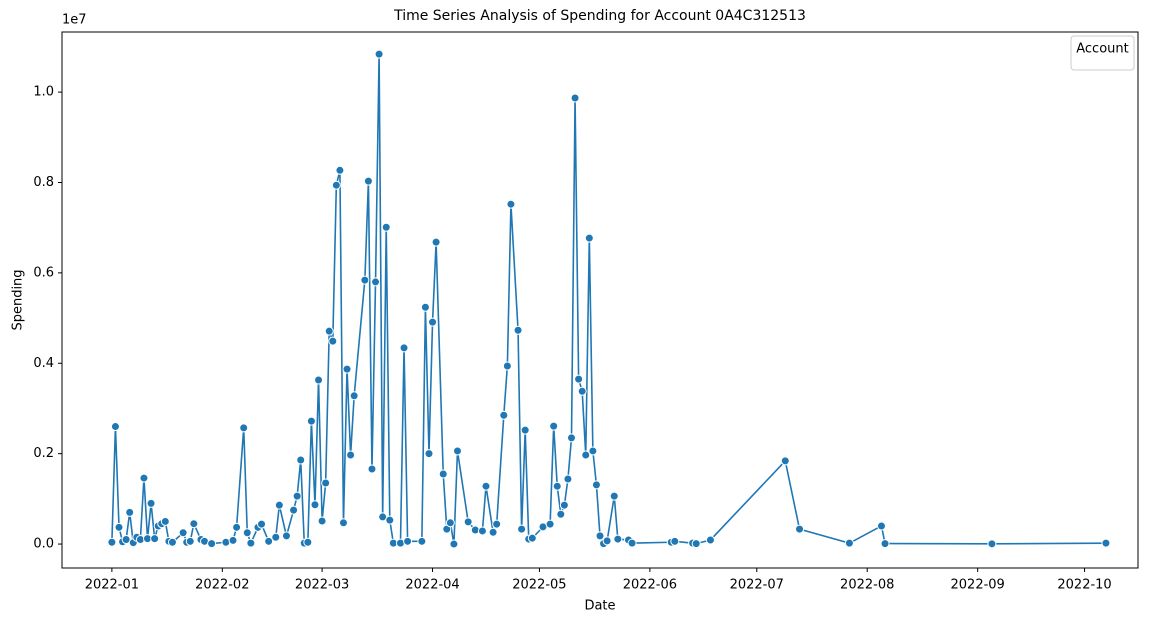  I want to click on x-tick-label: 2022-06, so click(650, 585).